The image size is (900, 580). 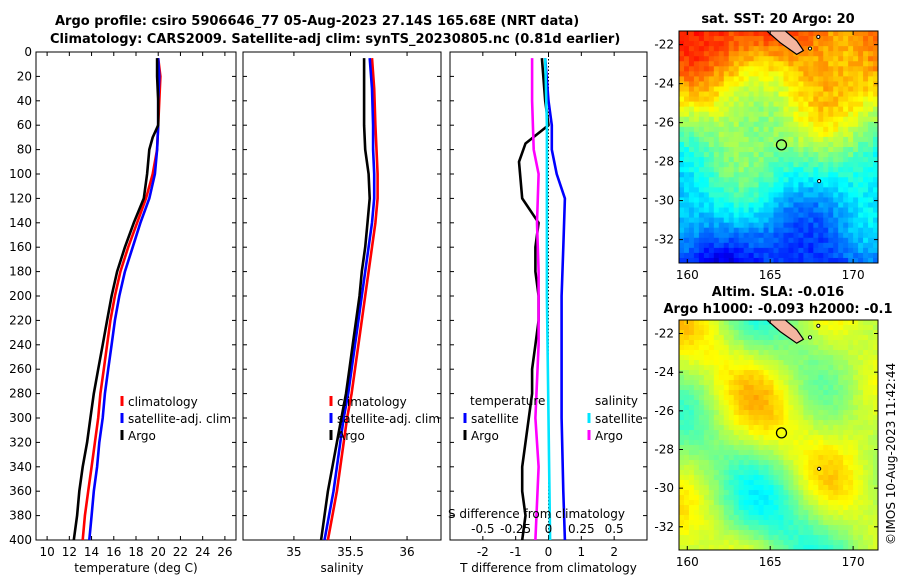 I want to click on sst_map-field, so click(x=778, y=147).